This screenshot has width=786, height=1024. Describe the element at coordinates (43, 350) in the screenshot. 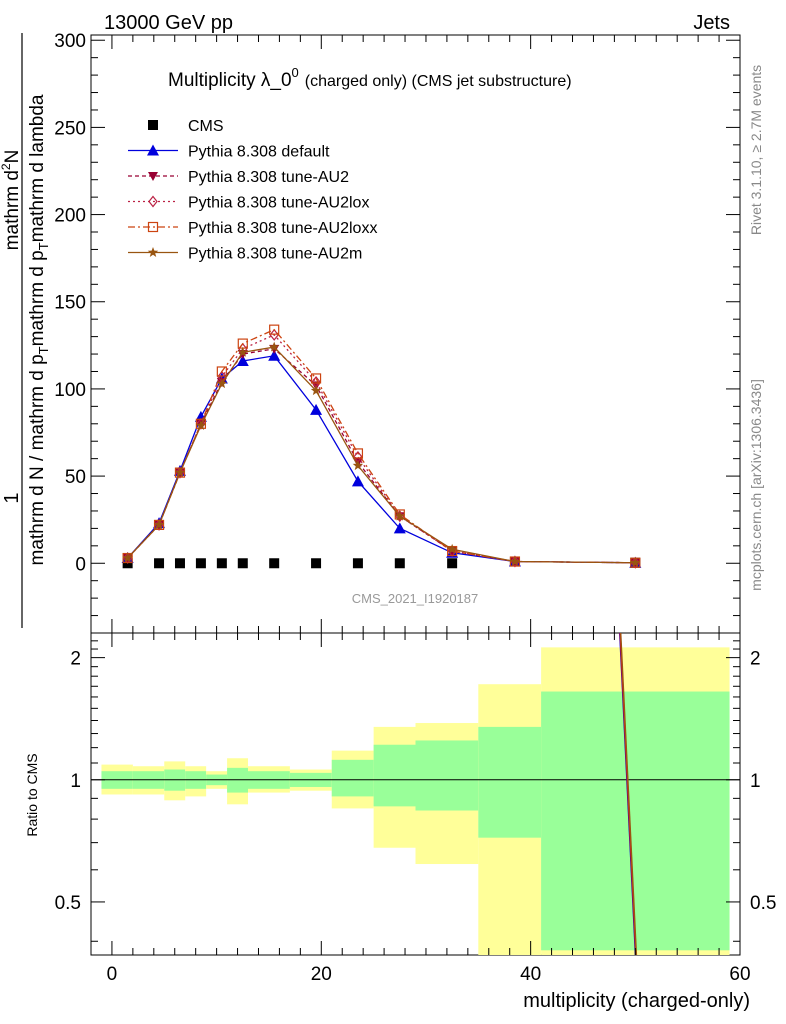

I see `y-label-den-sub: T` at that location.